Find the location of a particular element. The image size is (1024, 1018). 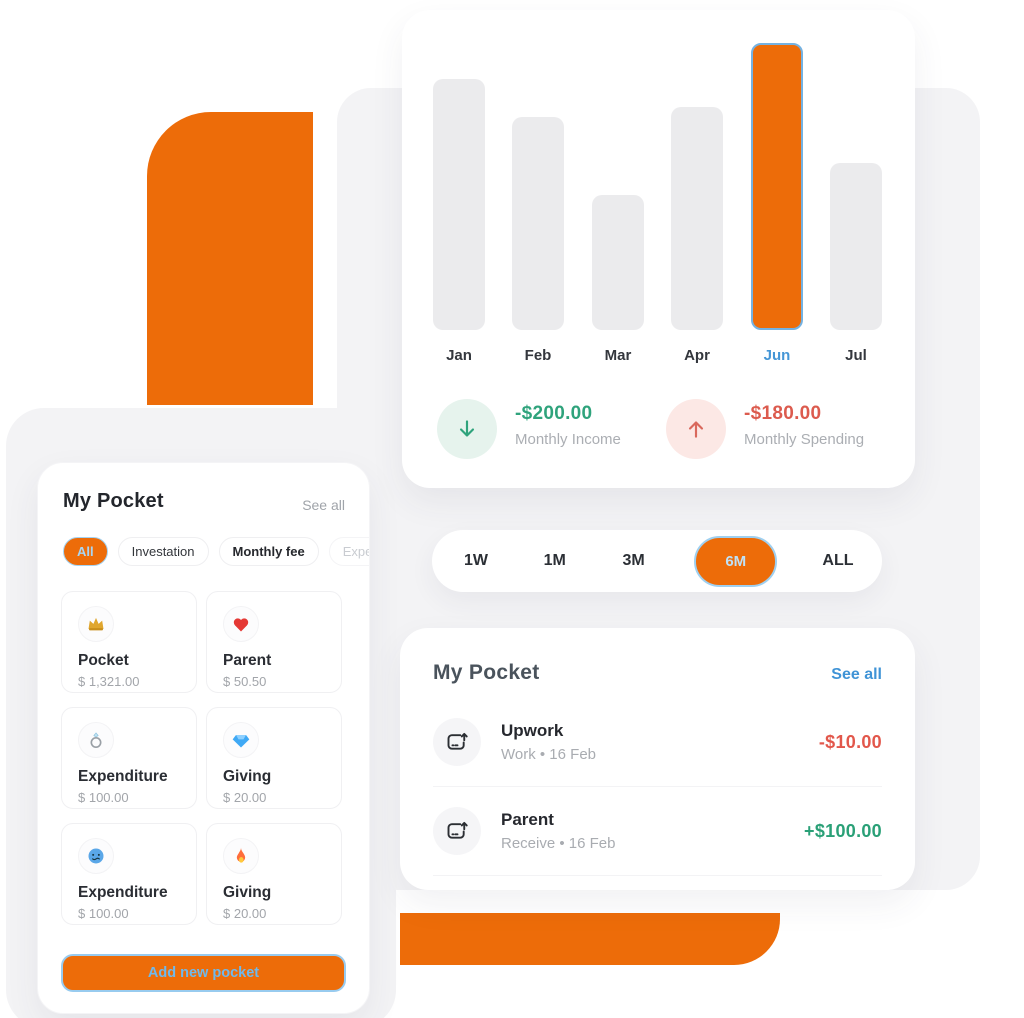

crown-icon is located at coordinates (96, 624).